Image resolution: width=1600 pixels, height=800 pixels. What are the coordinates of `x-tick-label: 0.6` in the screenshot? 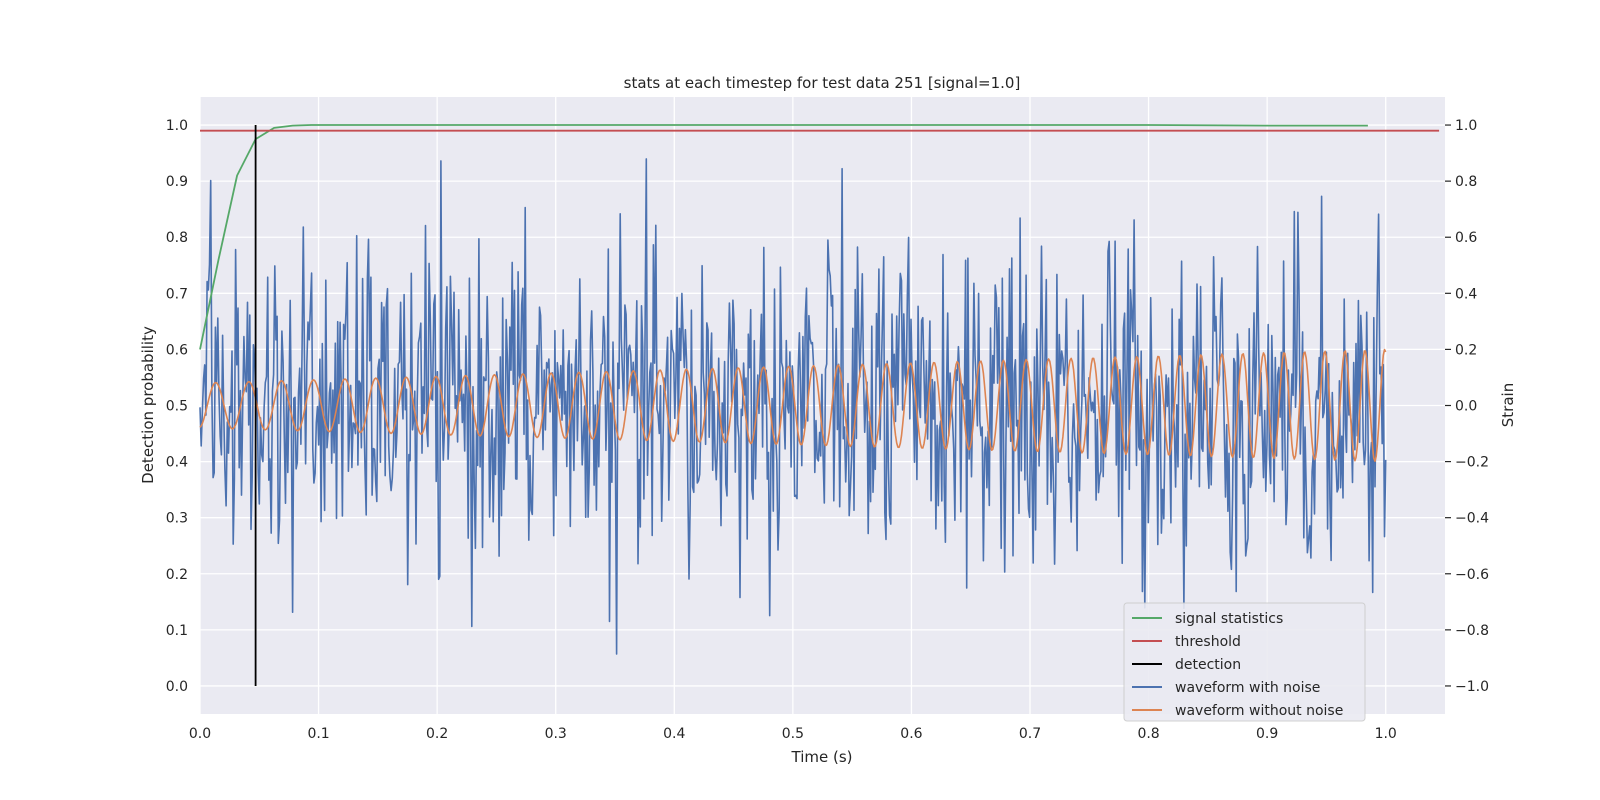 It's located at (911, 734).